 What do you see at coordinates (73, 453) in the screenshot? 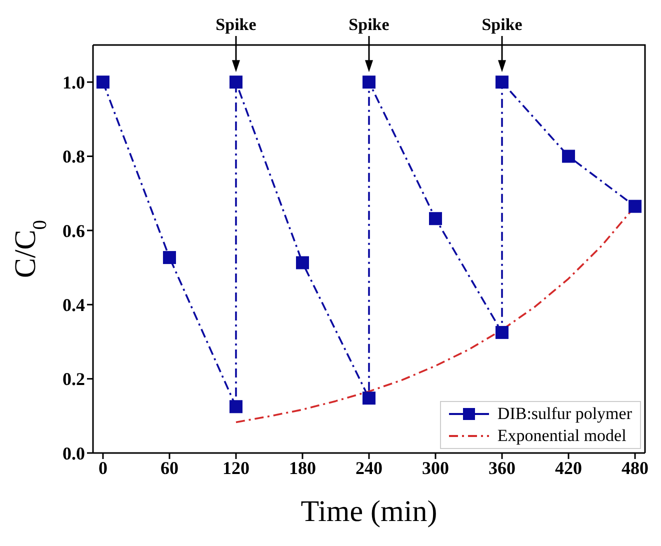
I see `y-tick-label: 0.0` at bounding box center [73, 453].